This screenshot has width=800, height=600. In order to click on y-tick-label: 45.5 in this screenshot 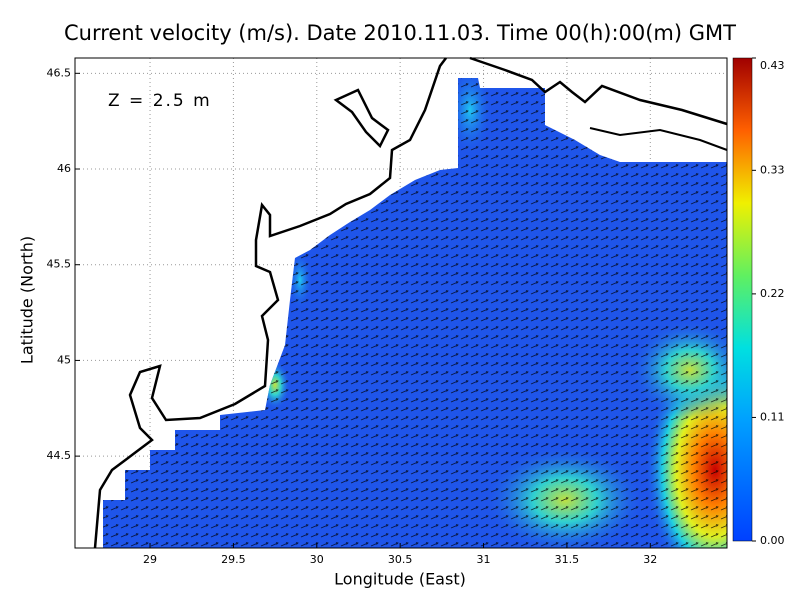, I will do `click(59, 264)`.